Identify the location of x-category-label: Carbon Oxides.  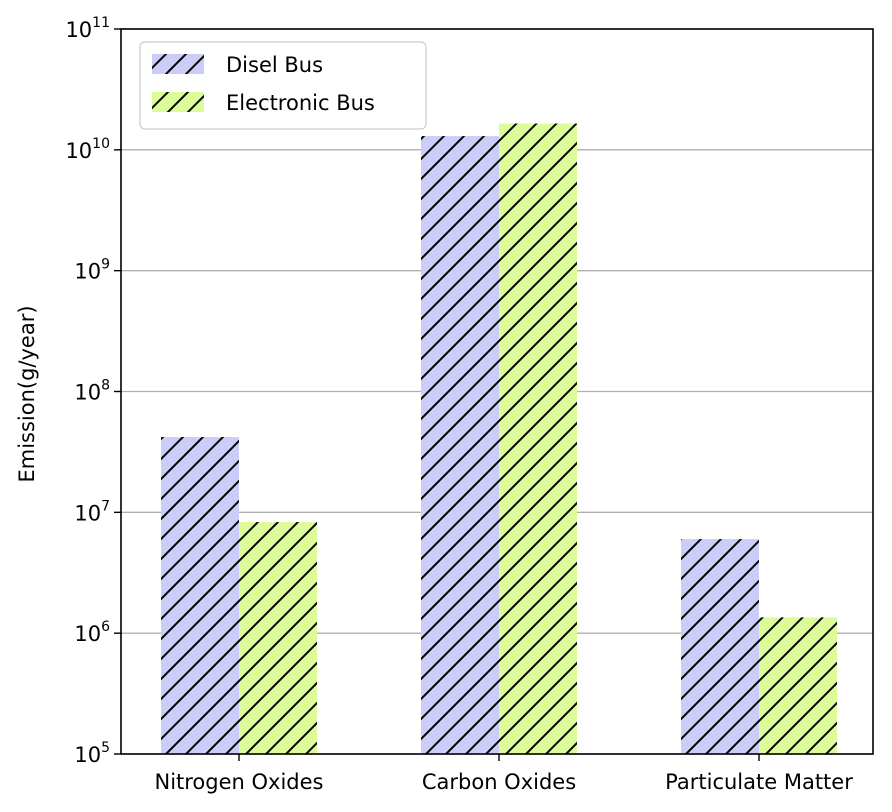
(499, 782).